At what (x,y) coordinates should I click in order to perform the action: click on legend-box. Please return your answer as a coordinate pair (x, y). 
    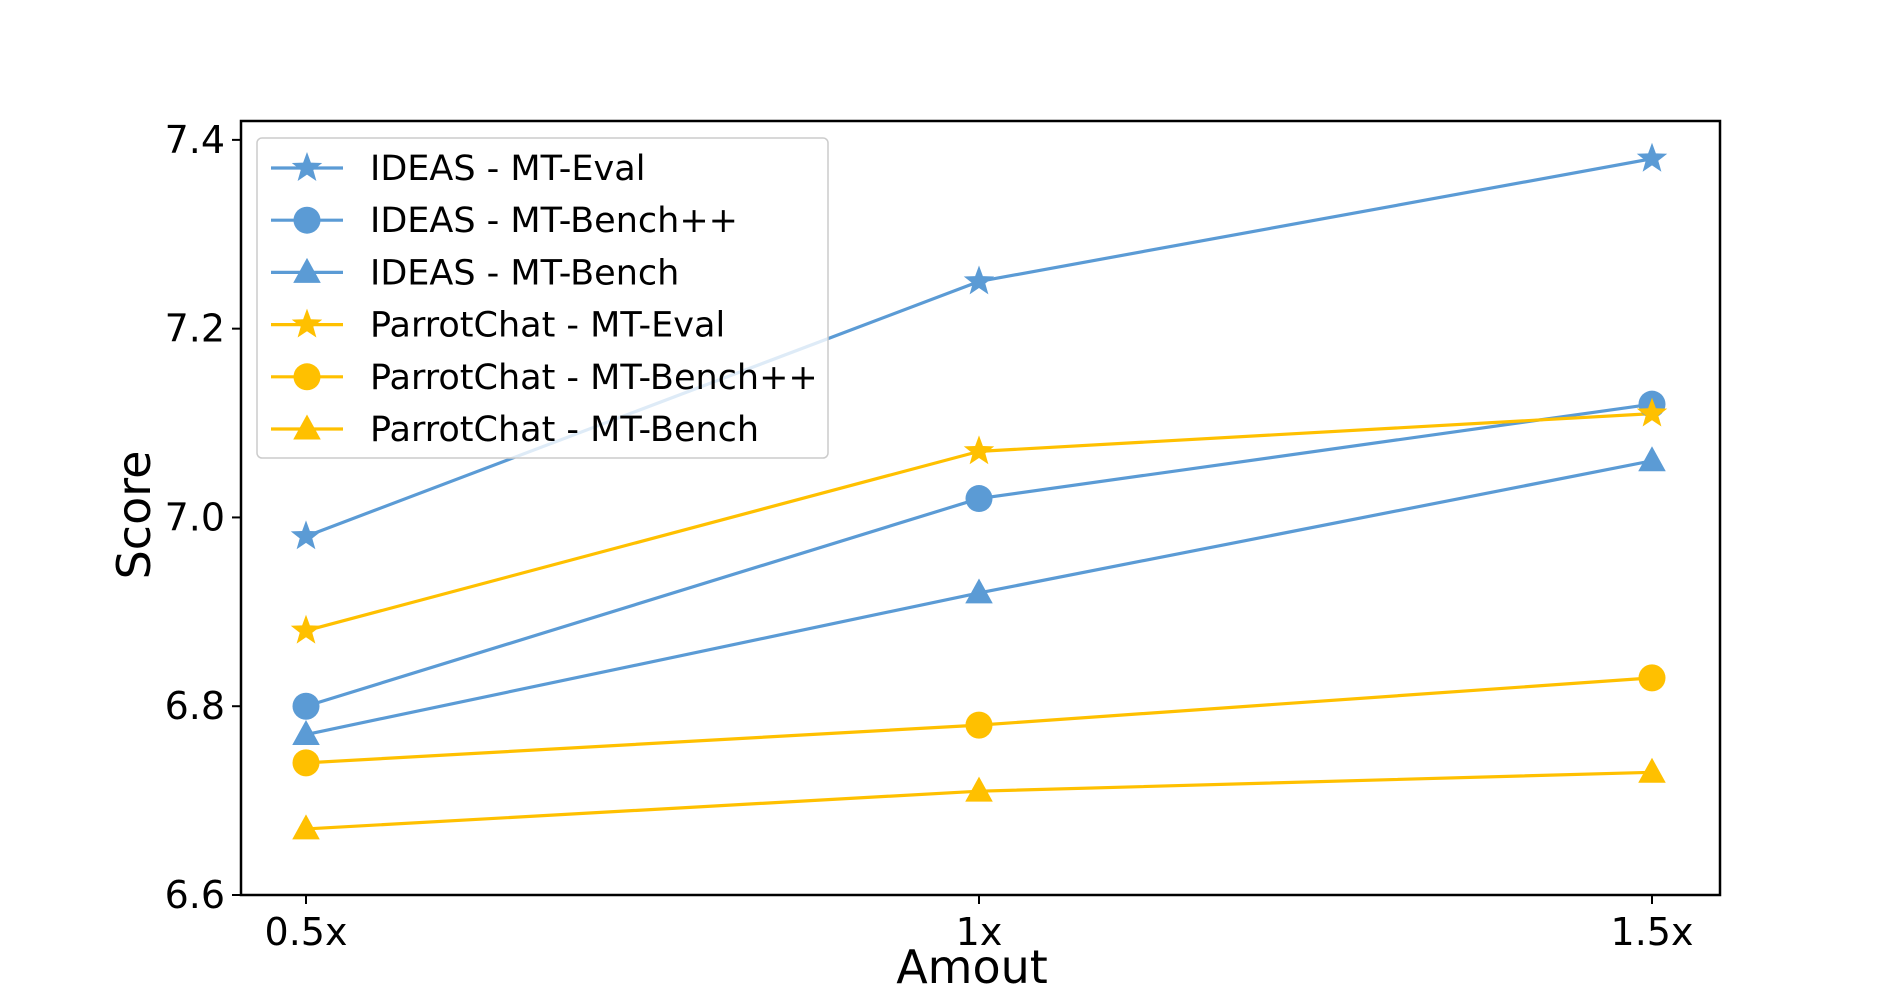
    Looking at the image, I should click on (542, 298).